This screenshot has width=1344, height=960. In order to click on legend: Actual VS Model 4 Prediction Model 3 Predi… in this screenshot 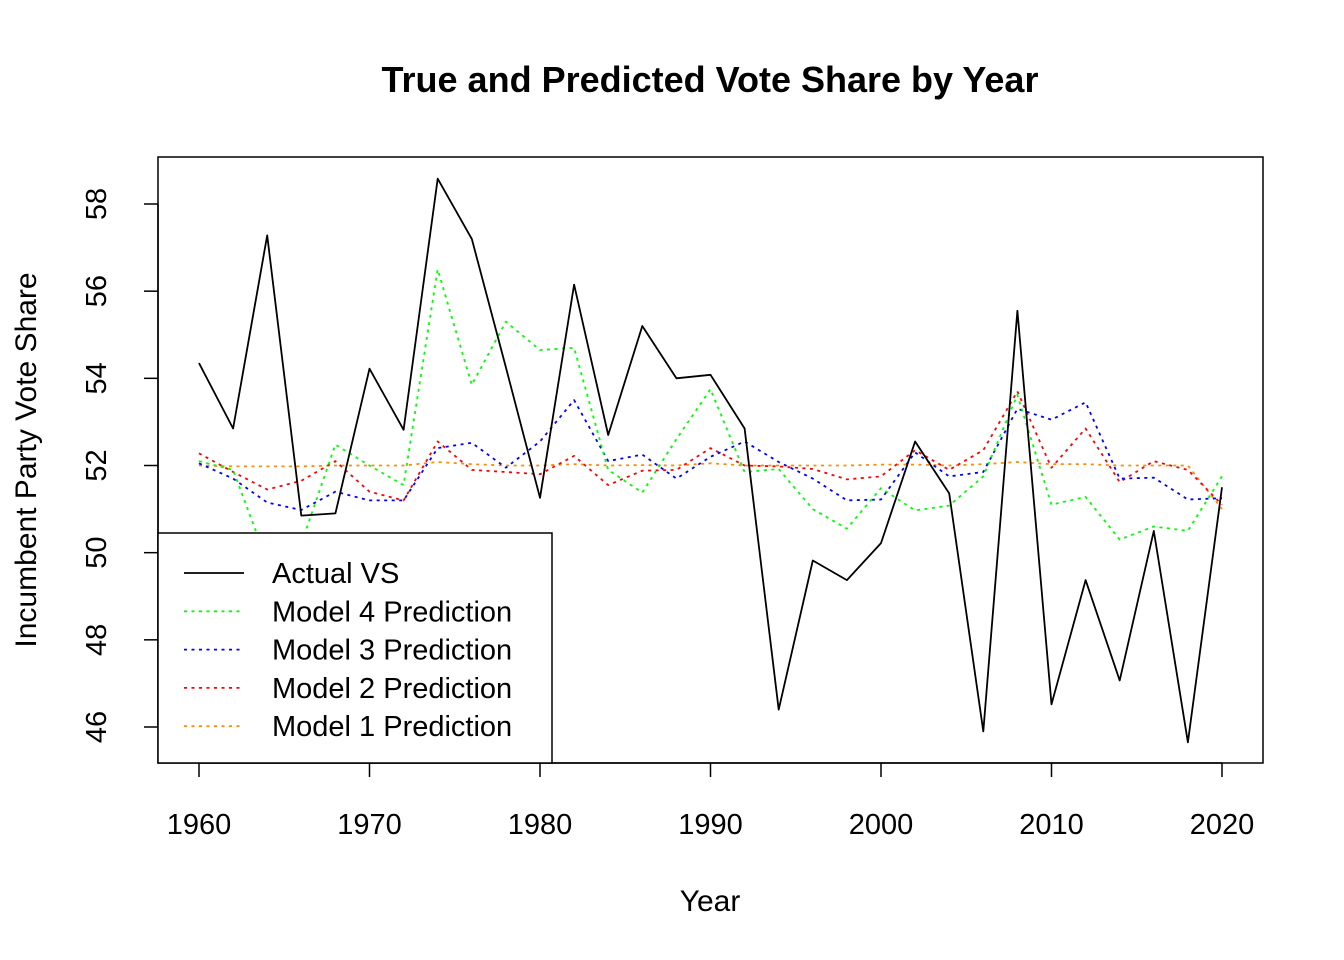, I will do `click(355, 648)`.